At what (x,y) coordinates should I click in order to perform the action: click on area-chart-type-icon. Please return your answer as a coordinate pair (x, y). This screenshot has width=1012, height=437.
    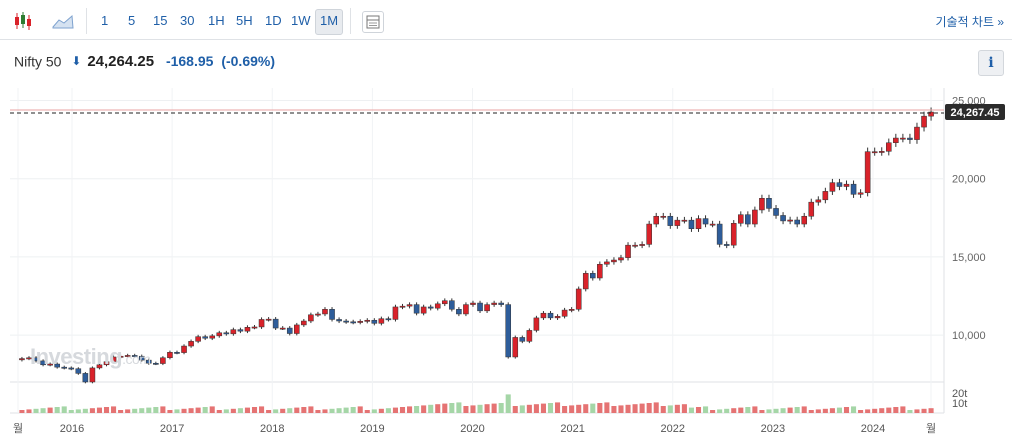
    Looking at the image, I should click on (63, 21).